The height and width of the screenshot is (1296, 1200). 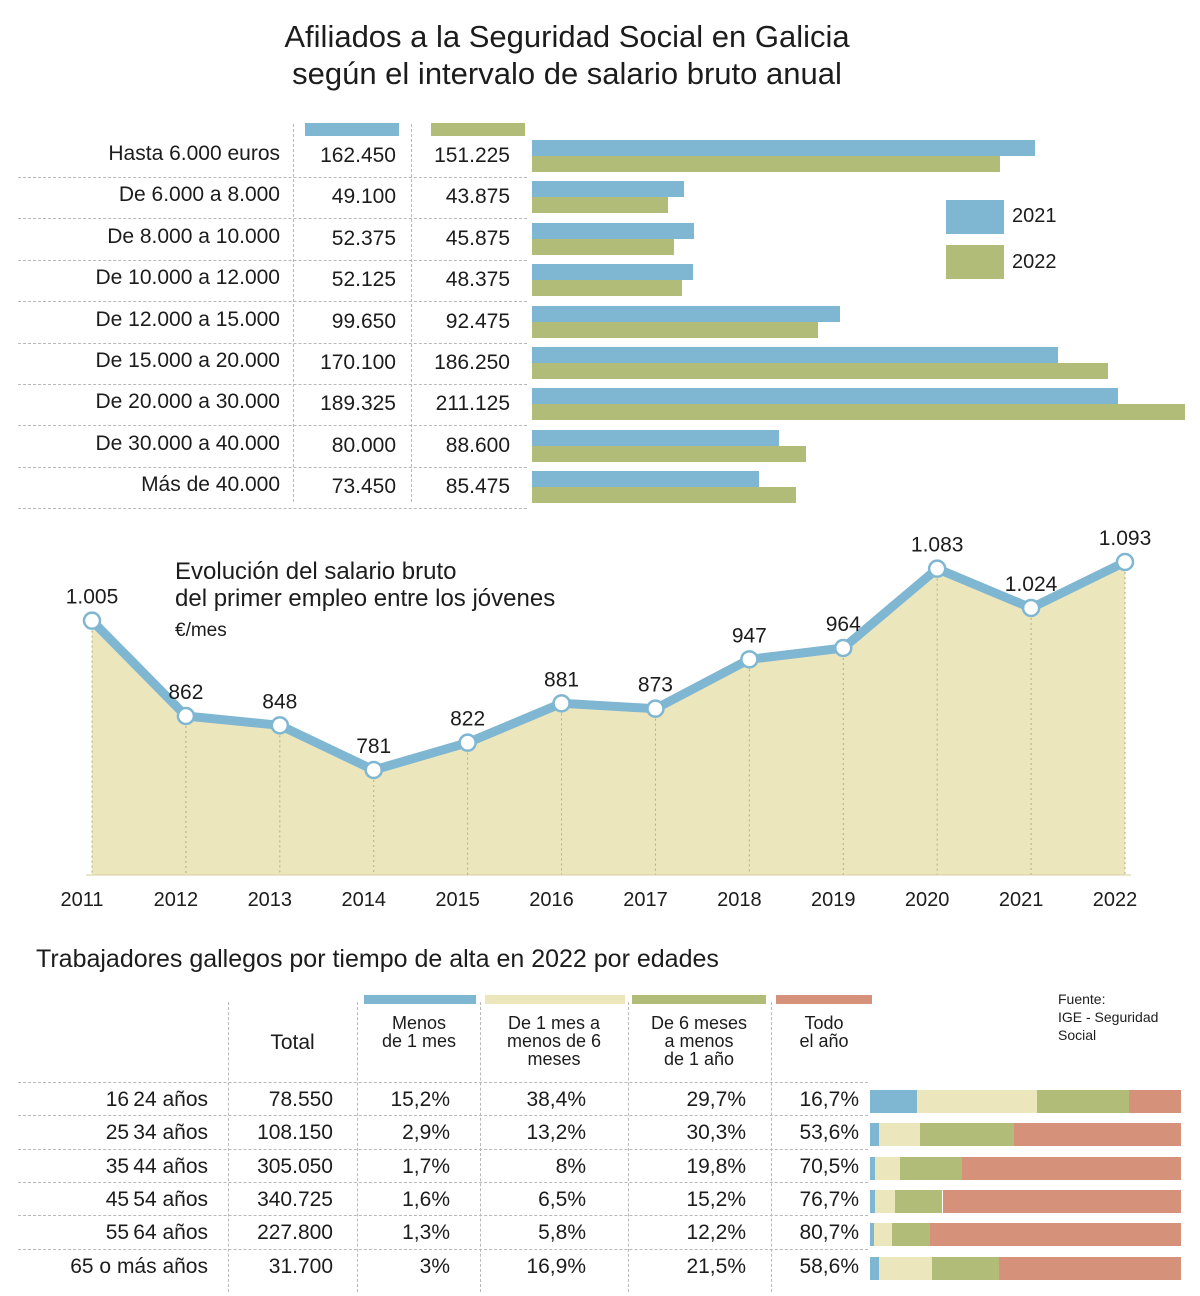 I want to click on data-label: 873, so click(x=655, y=685).